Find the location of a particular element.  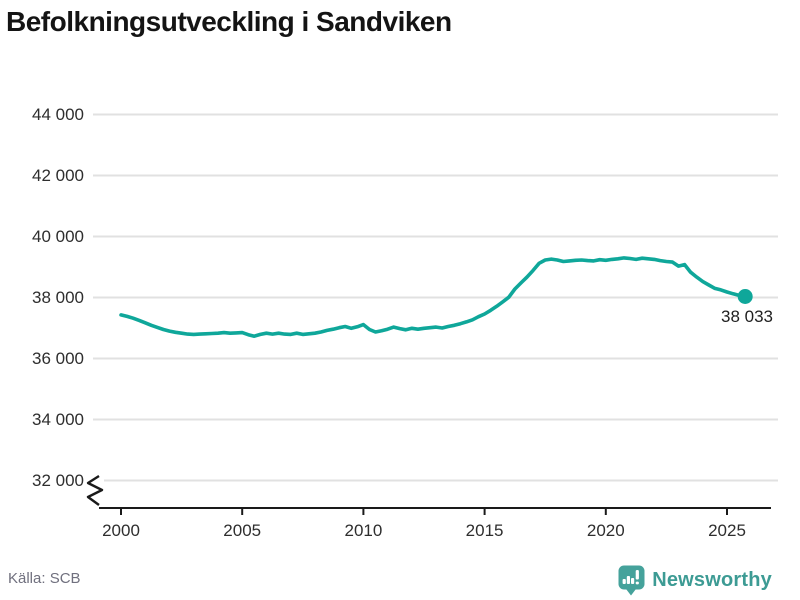

last-value-label: 38 033 is located at coordinates (747, 316).